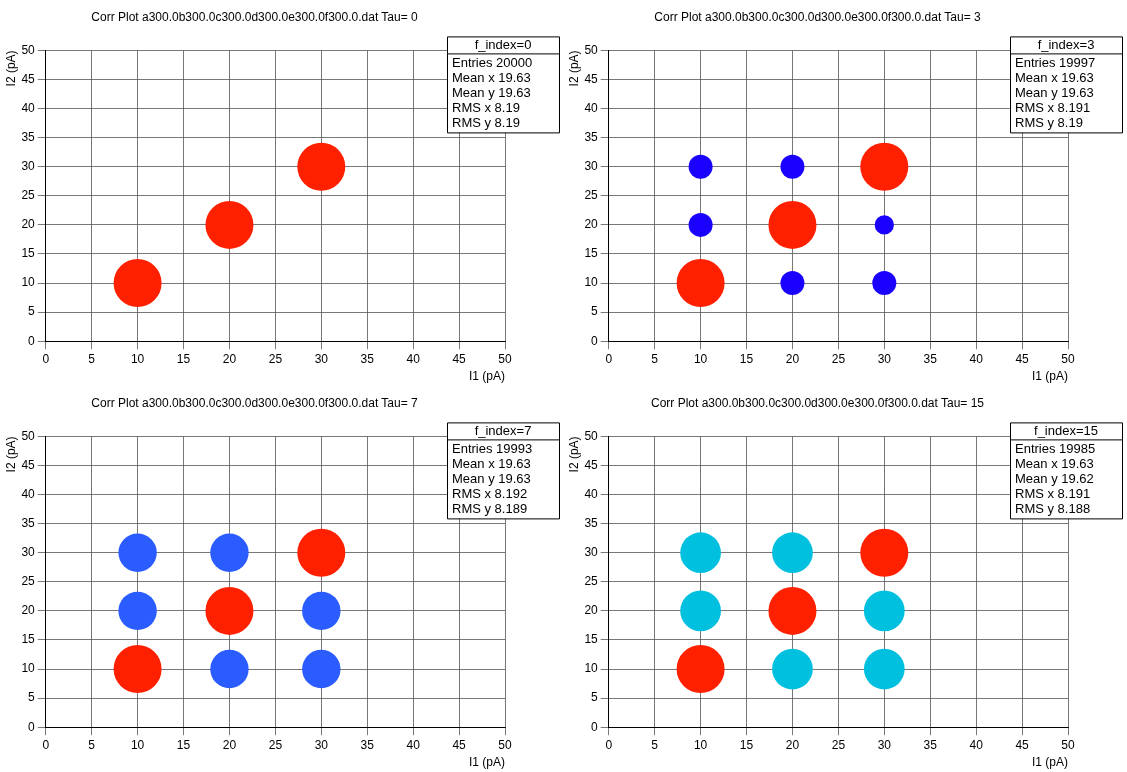 The height and width of the screenshot is (772, 1127). I want to click on annotation: Entries 19997, so click(1055, 62).